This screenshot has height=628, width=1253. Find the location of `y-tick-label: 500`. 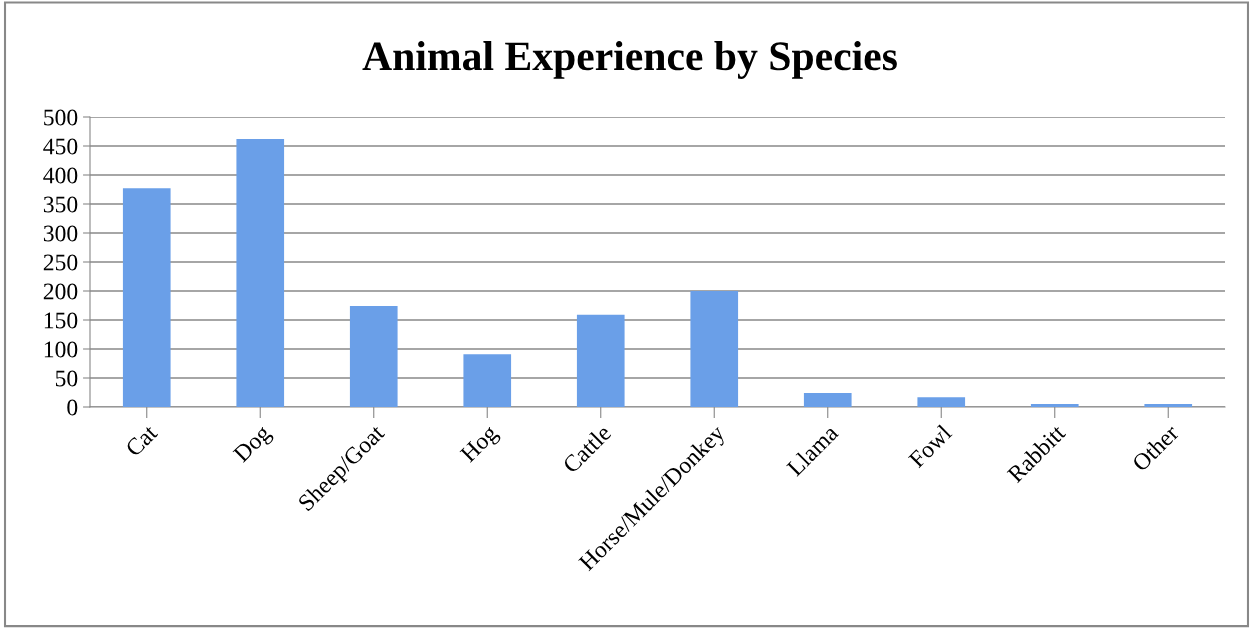

y-tick-label: 500 is located at coordinates (61, 117).